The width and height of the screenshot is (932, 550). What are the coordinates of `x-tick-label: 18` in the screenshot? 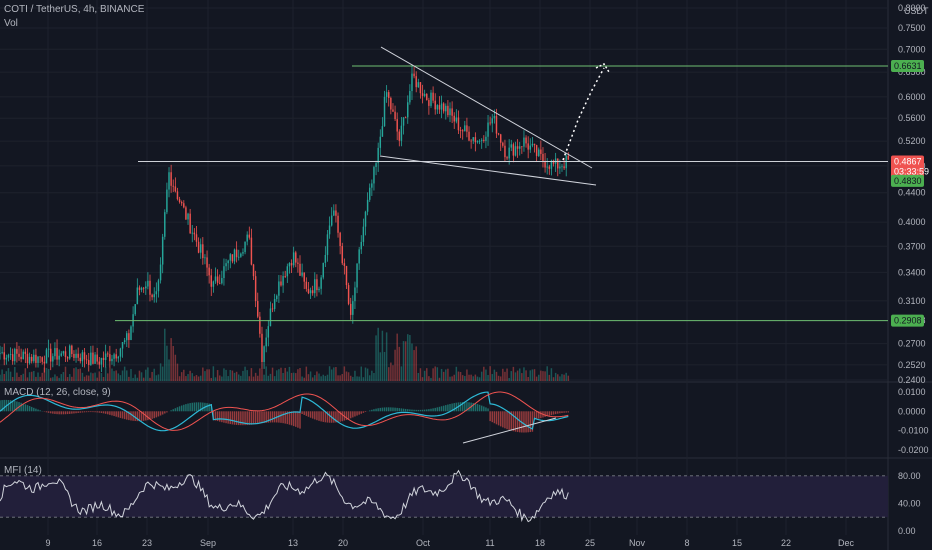 It's located at (540, 543).